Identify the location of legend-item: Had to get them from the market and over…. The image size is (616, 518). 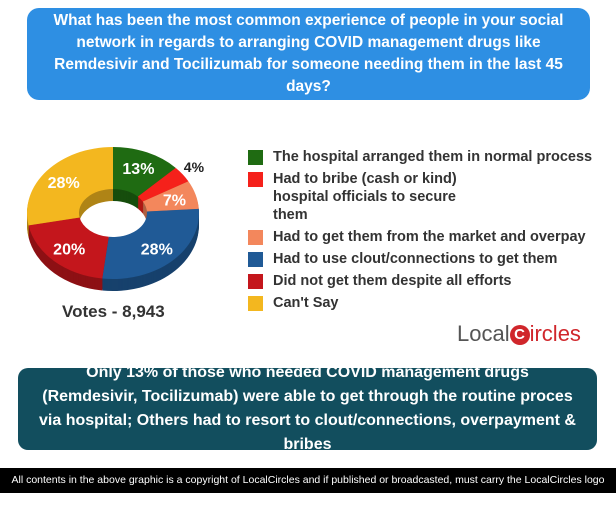
(420, 237).